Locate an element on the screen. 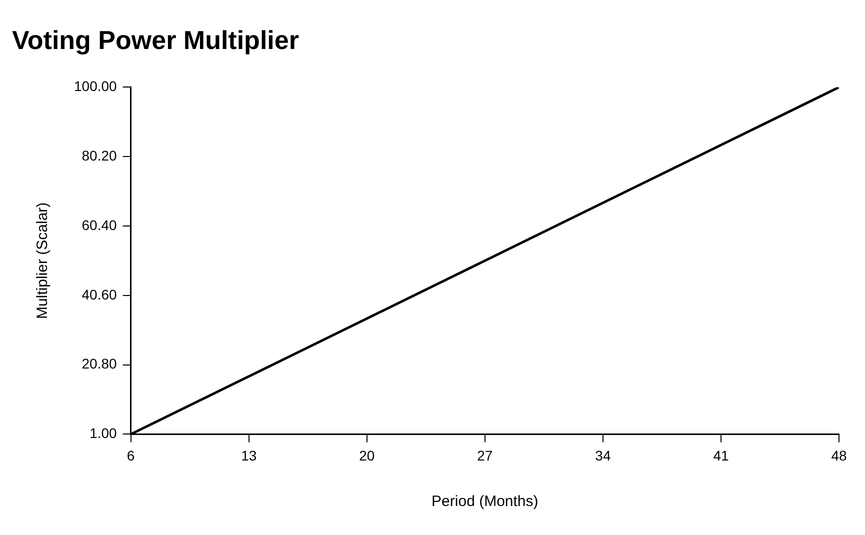 This screenshot has height=535, width=865. x-axis-title: Period (Months) is located at coordinates (485, 501).